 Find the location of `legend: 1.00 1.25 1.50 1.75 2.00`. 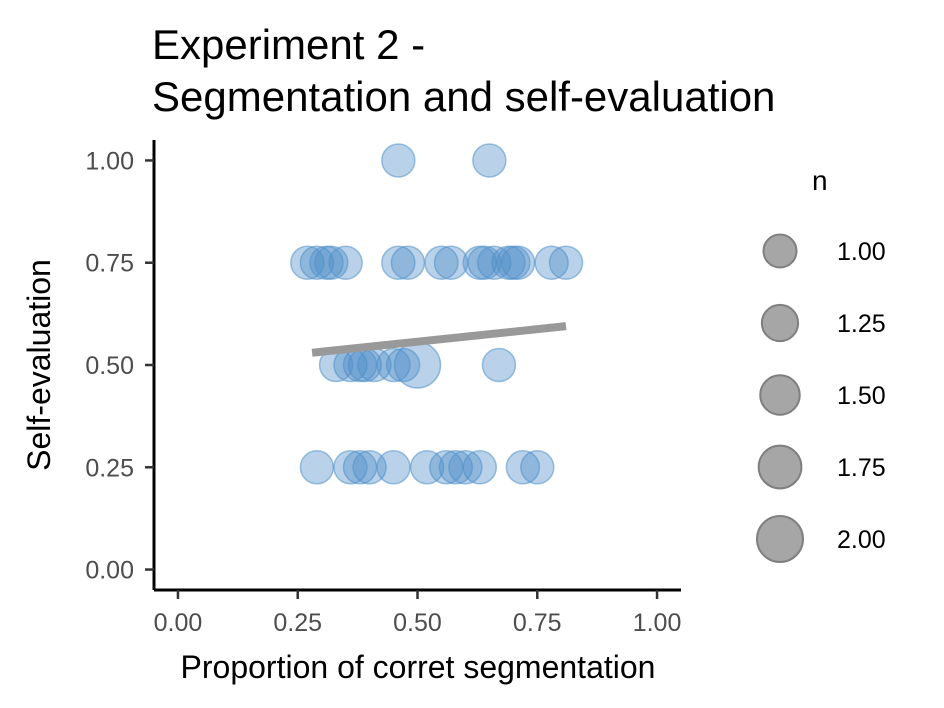

legend: 1.00 1.25 1.50 1.75 2.00 is located at coordinates (821, 398).